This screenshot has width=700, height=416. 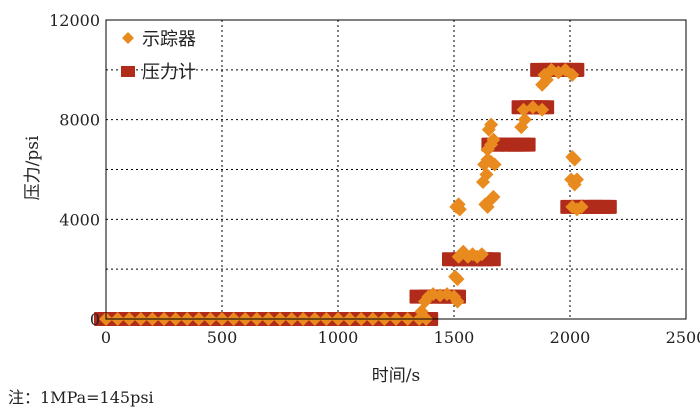 What do you see at coordinates (570, 337) in the screenshot?
I see `x-tick-label: 2000` at bounding box center [570, 337].